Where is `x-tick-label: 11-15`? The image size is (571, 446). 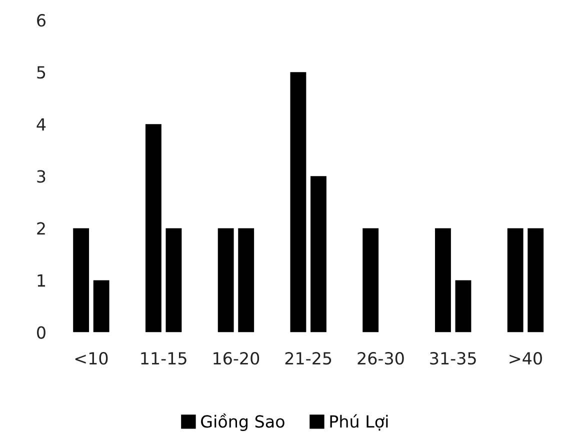
x-tick-label: 11-15 is located at coordinates (163, 358).